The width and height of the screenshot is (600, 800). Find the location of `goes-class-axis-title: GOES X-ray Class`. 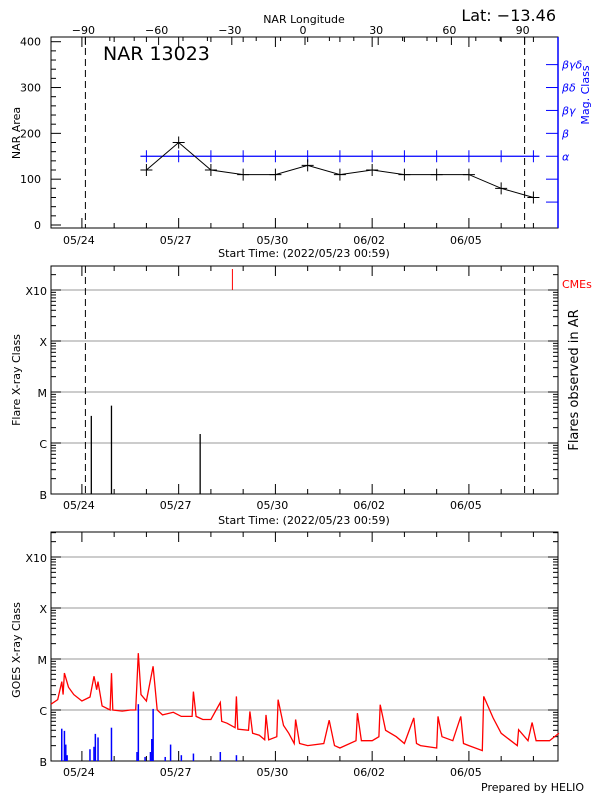

goes-class-axis-title: GOES X-ray Class is located at coordinates (16, 650).